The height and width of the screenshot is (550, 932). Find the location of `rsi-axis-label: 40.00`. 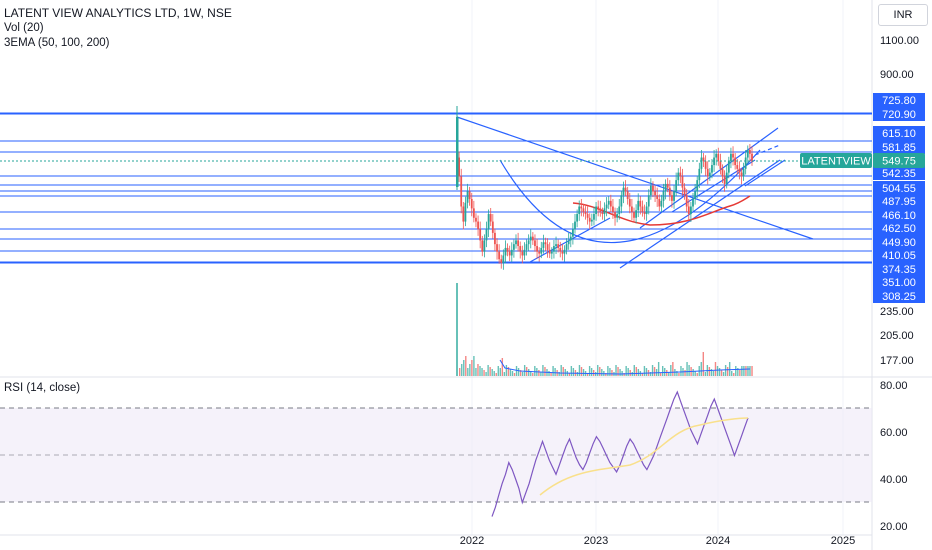

rsi-axis-label: 40.00 is located at coordinates (894, 480).